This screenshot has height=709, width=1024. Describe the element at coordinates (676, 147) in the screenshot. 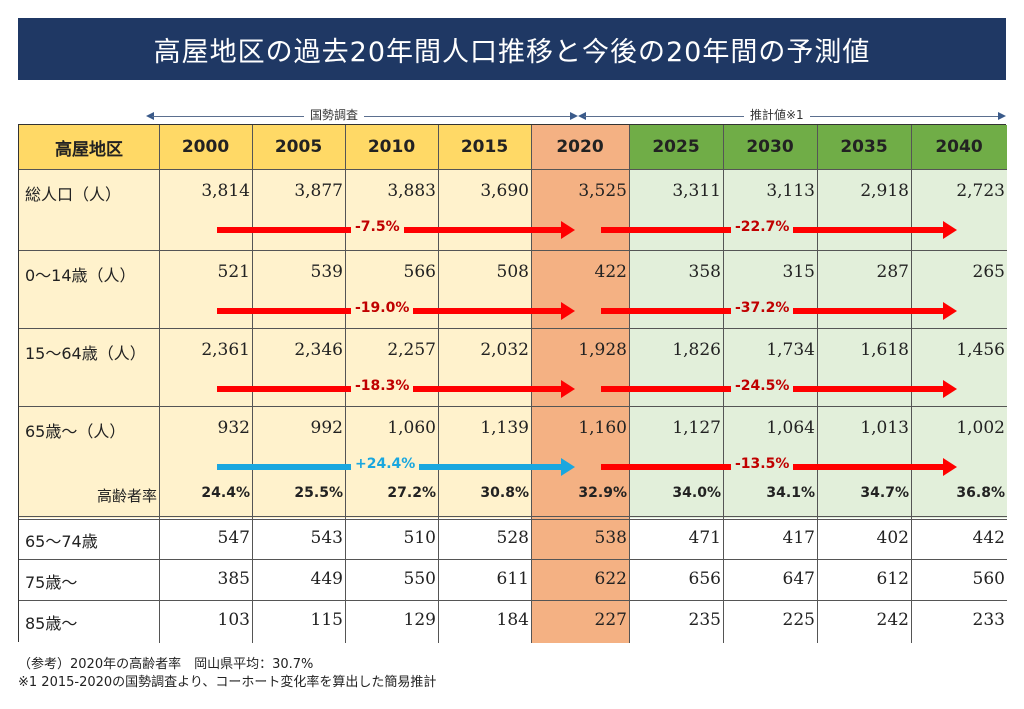

I see `header-year-cell: 2025` at that location.